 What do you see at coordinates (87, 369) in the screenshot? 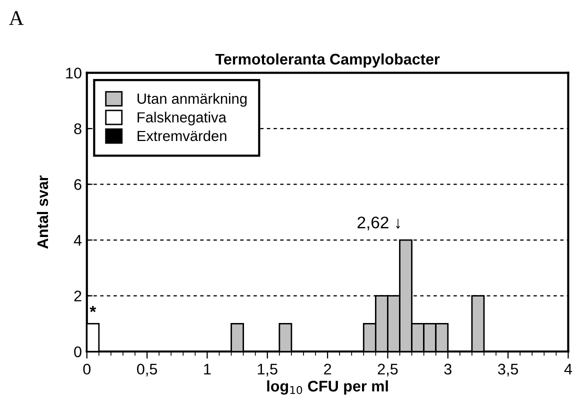
I see `x-tick-label: 0` at bounding box center [87, 369].